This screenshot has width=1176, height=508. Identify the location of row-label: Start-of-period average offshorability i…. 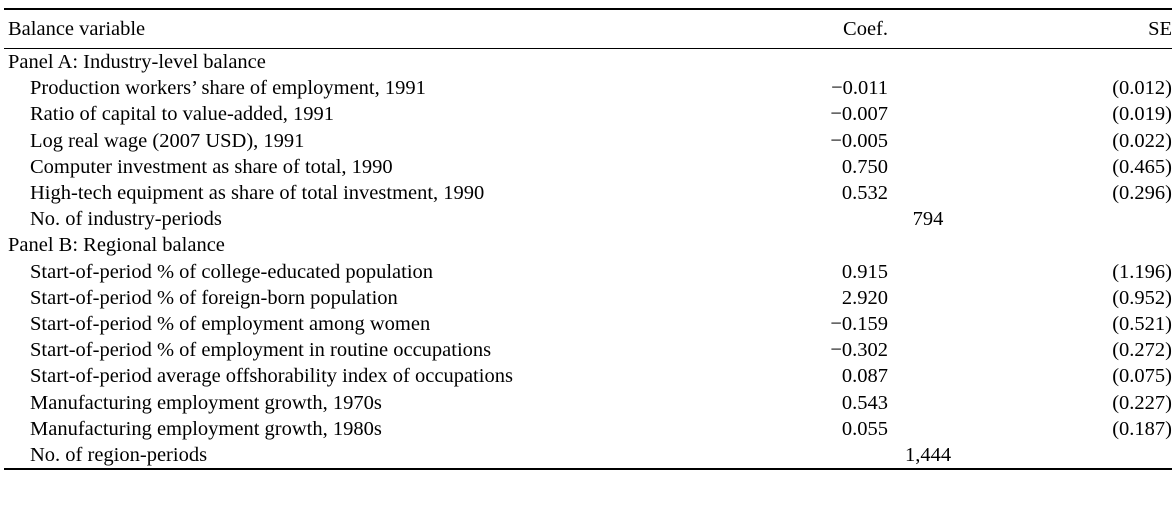
(271, 376).